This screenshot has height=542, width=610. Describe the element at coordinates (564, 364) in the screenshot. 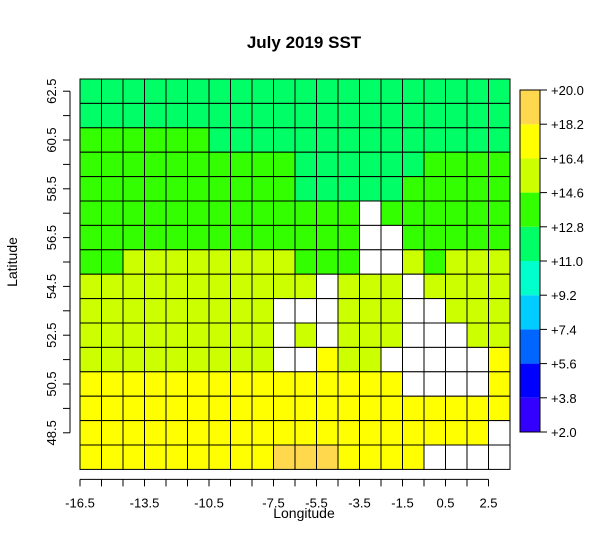

I see `color-legend-label: +5.6` at that location.